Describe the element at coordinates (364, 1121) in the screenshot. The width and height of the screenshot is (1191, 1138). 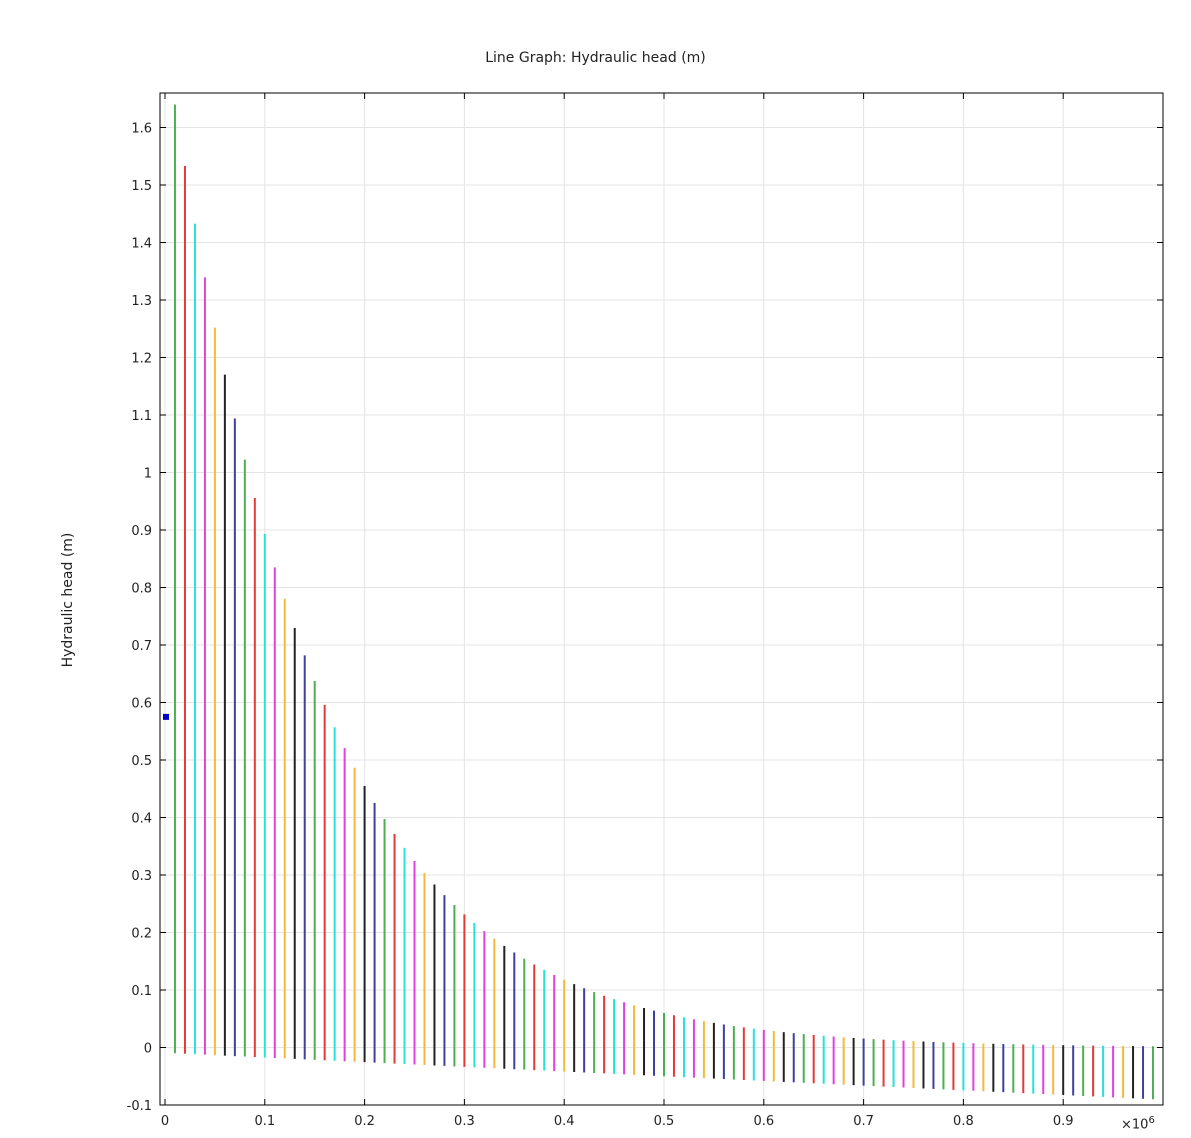
I see `x-tick-label: 0.2` at that location.